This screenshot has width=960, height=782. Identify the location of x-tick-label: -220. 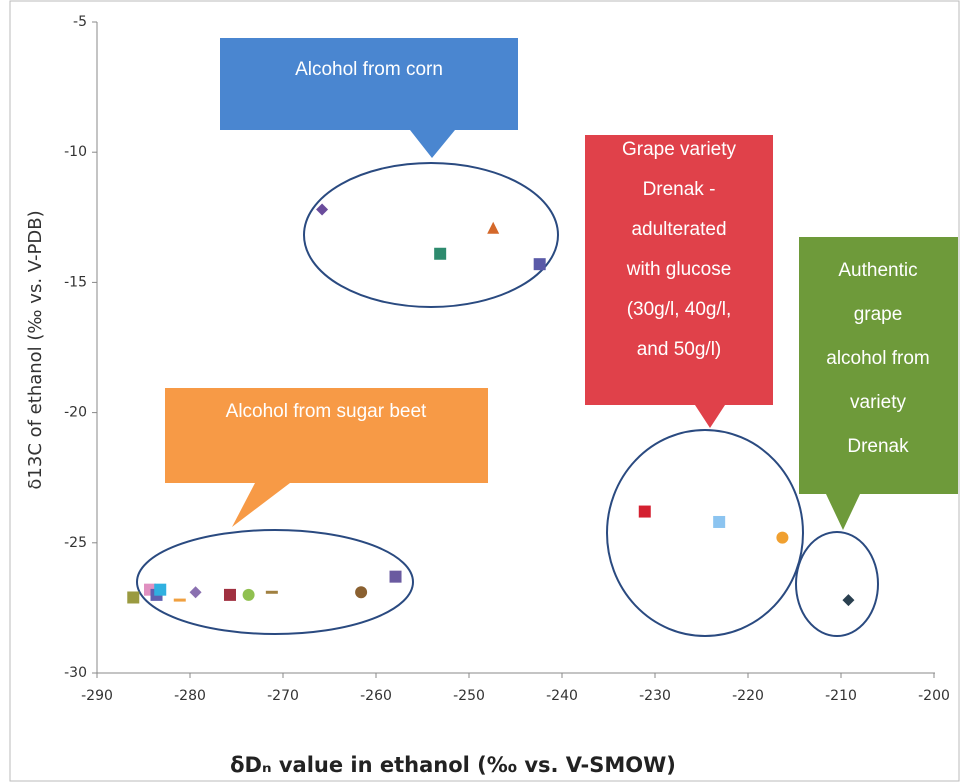
(748, 696).